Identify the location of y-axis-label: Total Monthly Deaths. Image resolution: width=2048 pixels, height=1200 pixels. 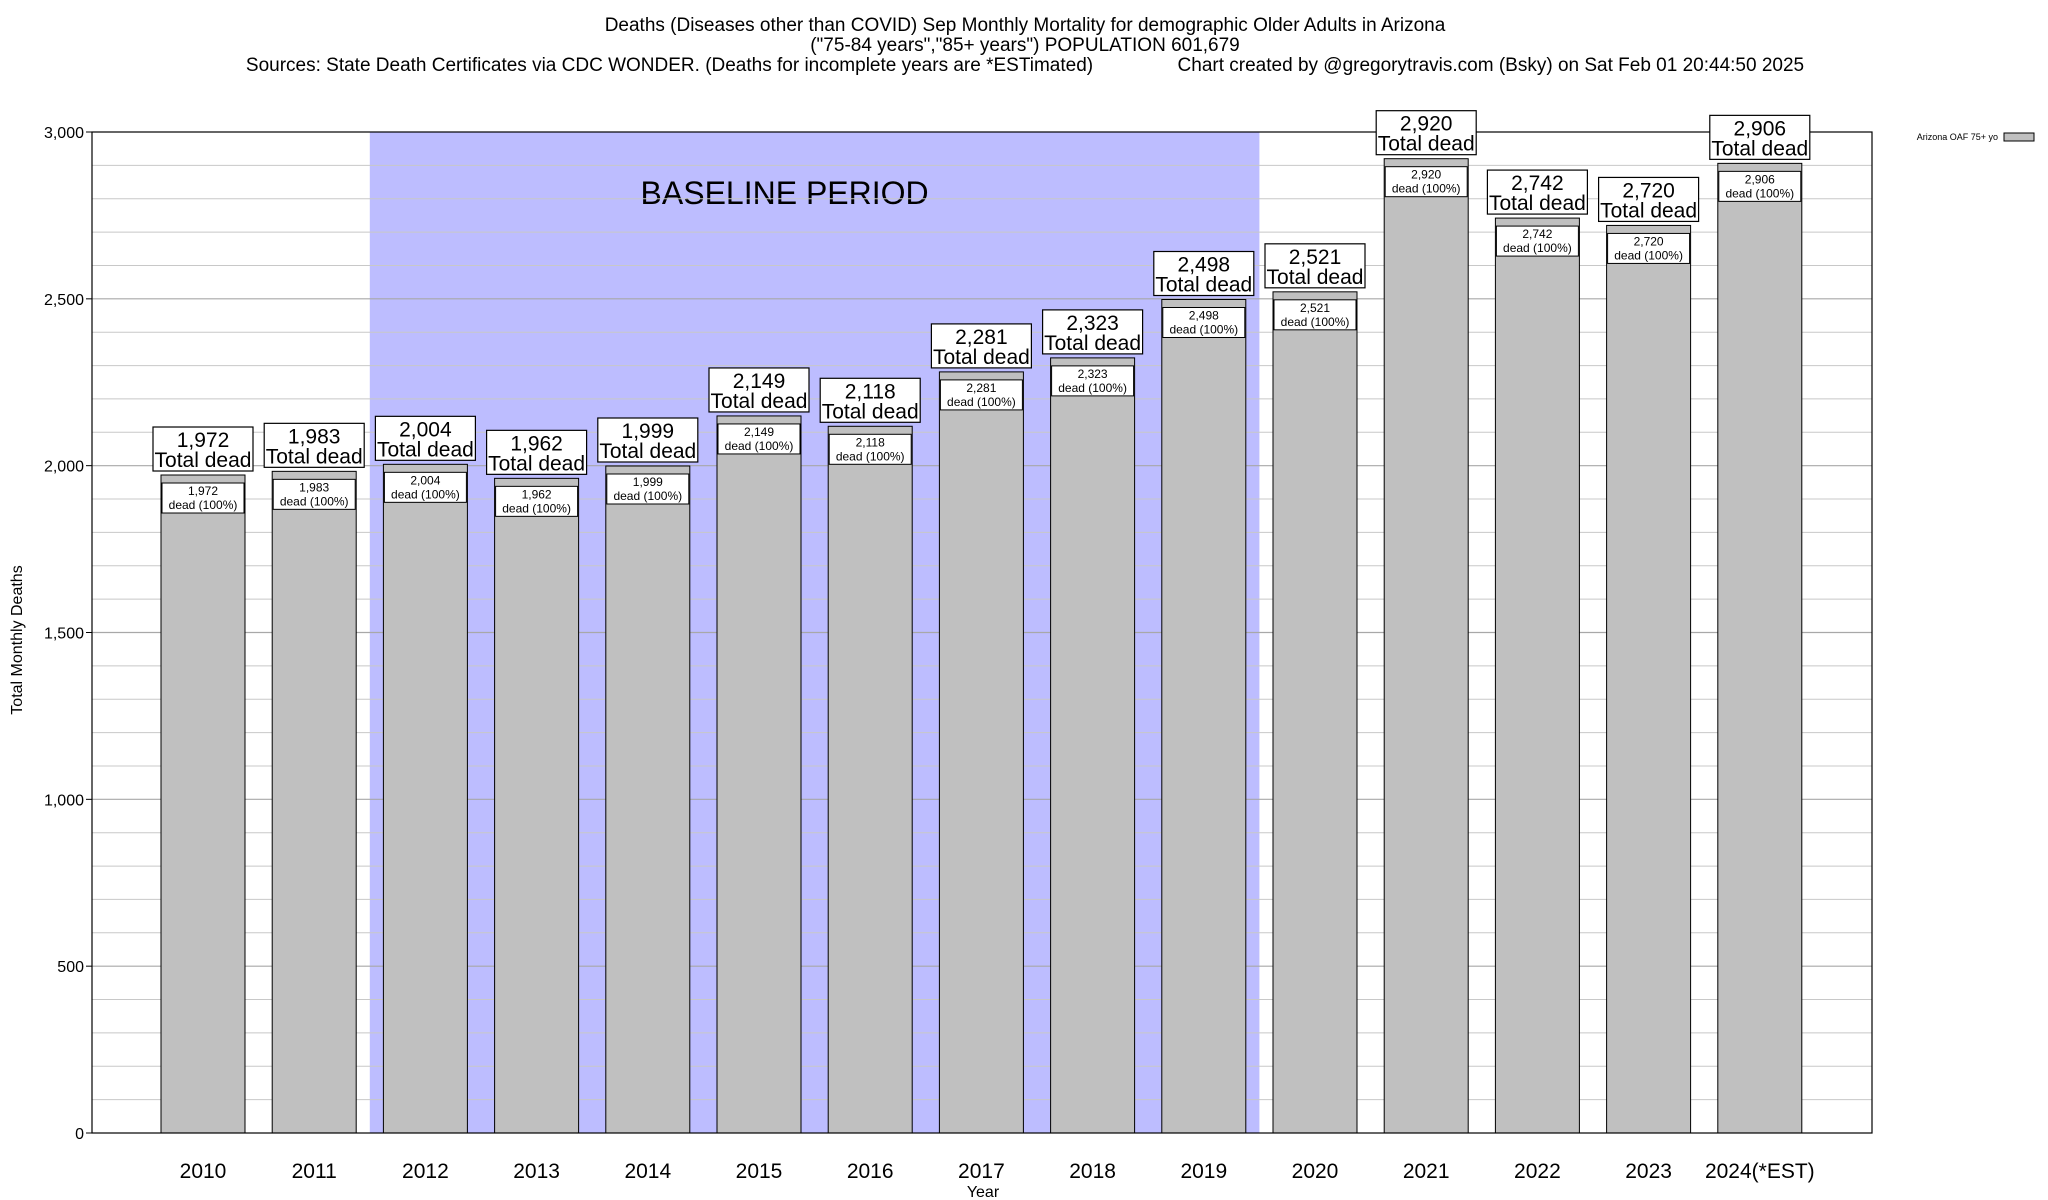
(17, 639).